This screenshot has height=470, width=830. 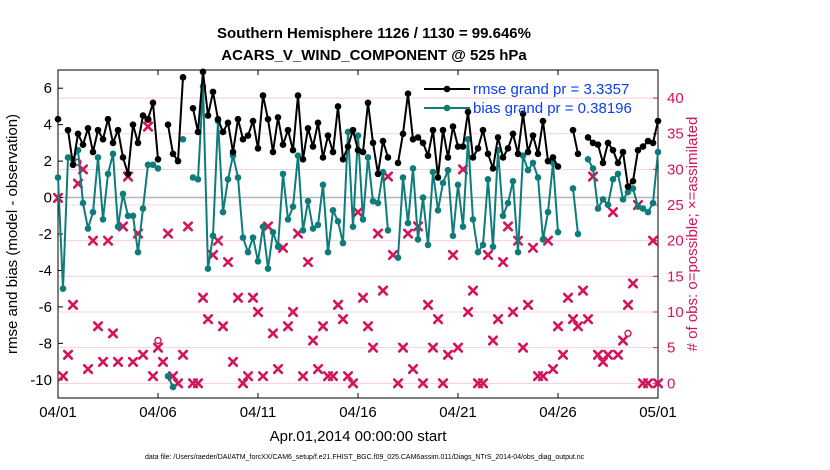 What do you see at coordinates (175, 120) in the screenshot?
I see `rmse-line` at bounding box center [175, 120].